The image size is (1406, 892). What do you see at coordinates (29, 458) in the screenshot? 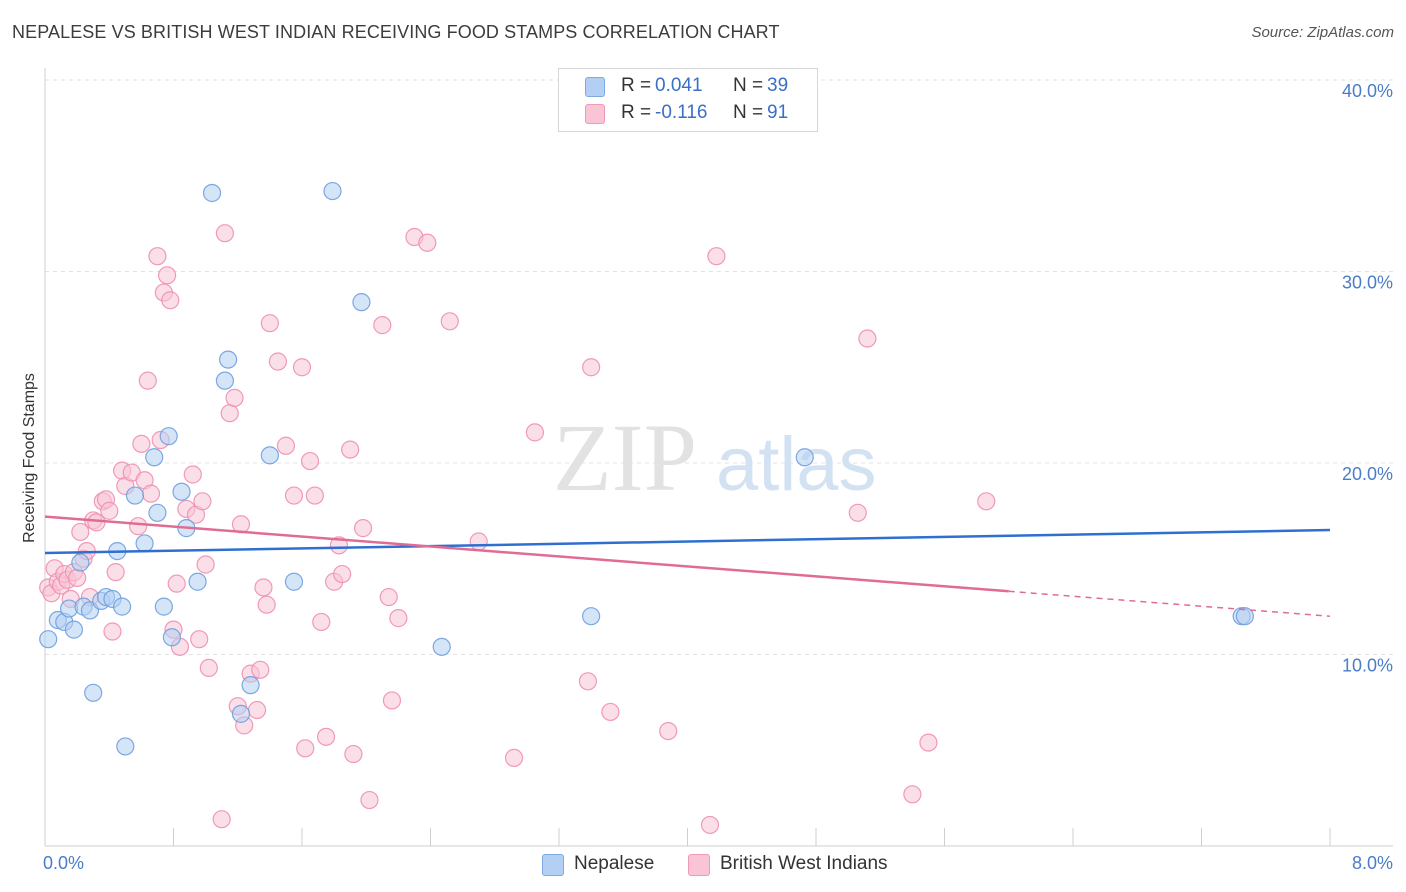
I see `y-axis-label: Receiving Food Stamps` at bounding box center [29, 458].